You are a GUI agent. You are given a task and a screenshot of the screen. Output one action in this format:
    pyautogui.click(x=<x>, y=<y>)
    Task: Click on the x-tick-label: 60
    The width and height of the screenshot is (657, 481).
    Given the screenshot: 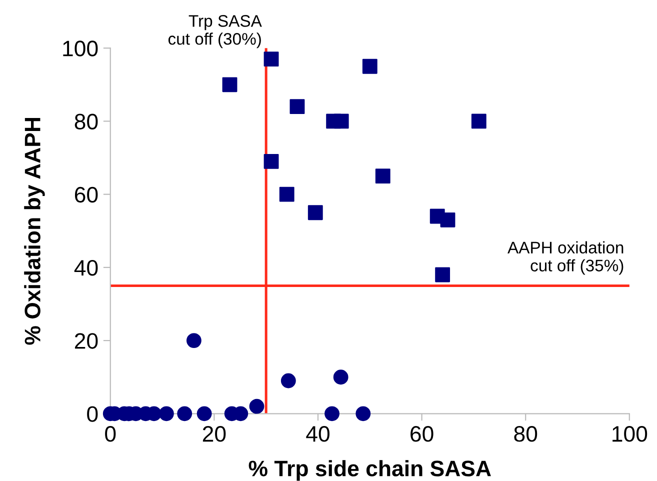 What is the action you would take?
    pyautogui.click(x=422, y=434)
    